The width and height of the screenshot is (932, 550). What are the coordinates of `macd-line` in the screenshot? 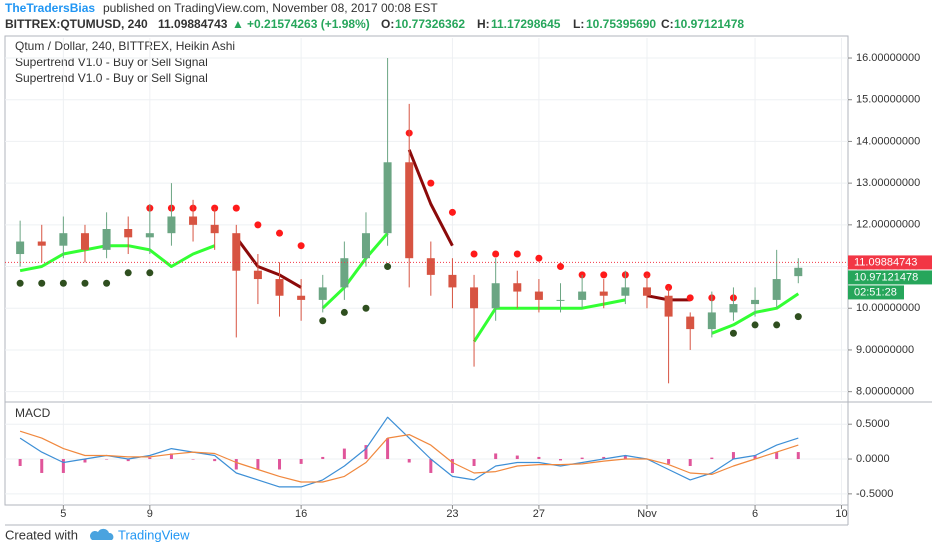 It's located at (409, 452).